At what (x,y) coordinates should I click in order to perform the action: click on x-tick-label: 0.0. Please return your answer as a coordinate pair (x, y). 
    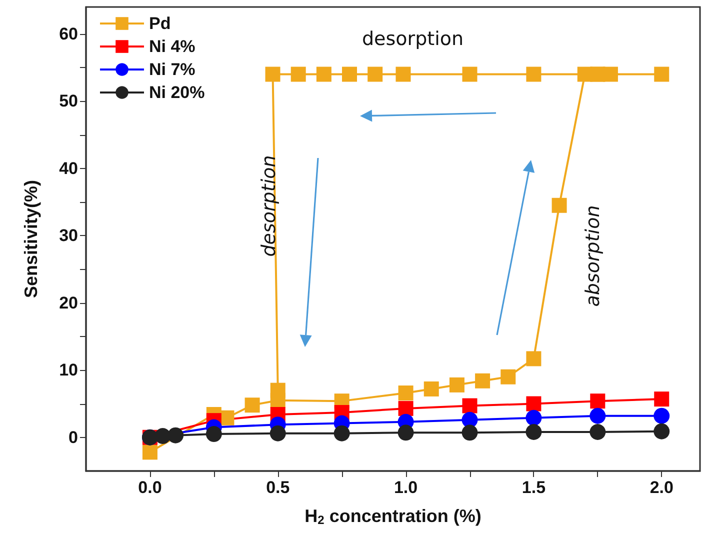
    Looking at the image, I should click on (150, 487).